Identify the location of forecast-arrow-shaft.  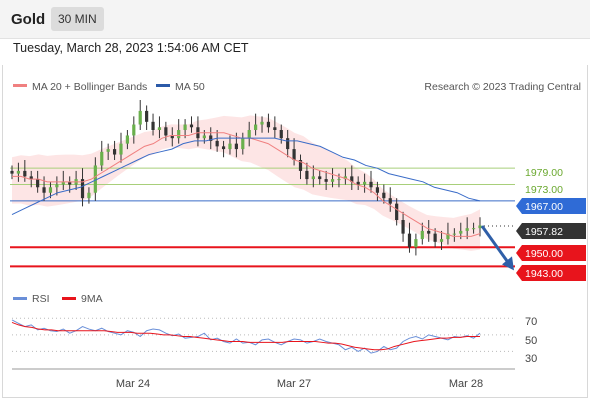
(495, 244).